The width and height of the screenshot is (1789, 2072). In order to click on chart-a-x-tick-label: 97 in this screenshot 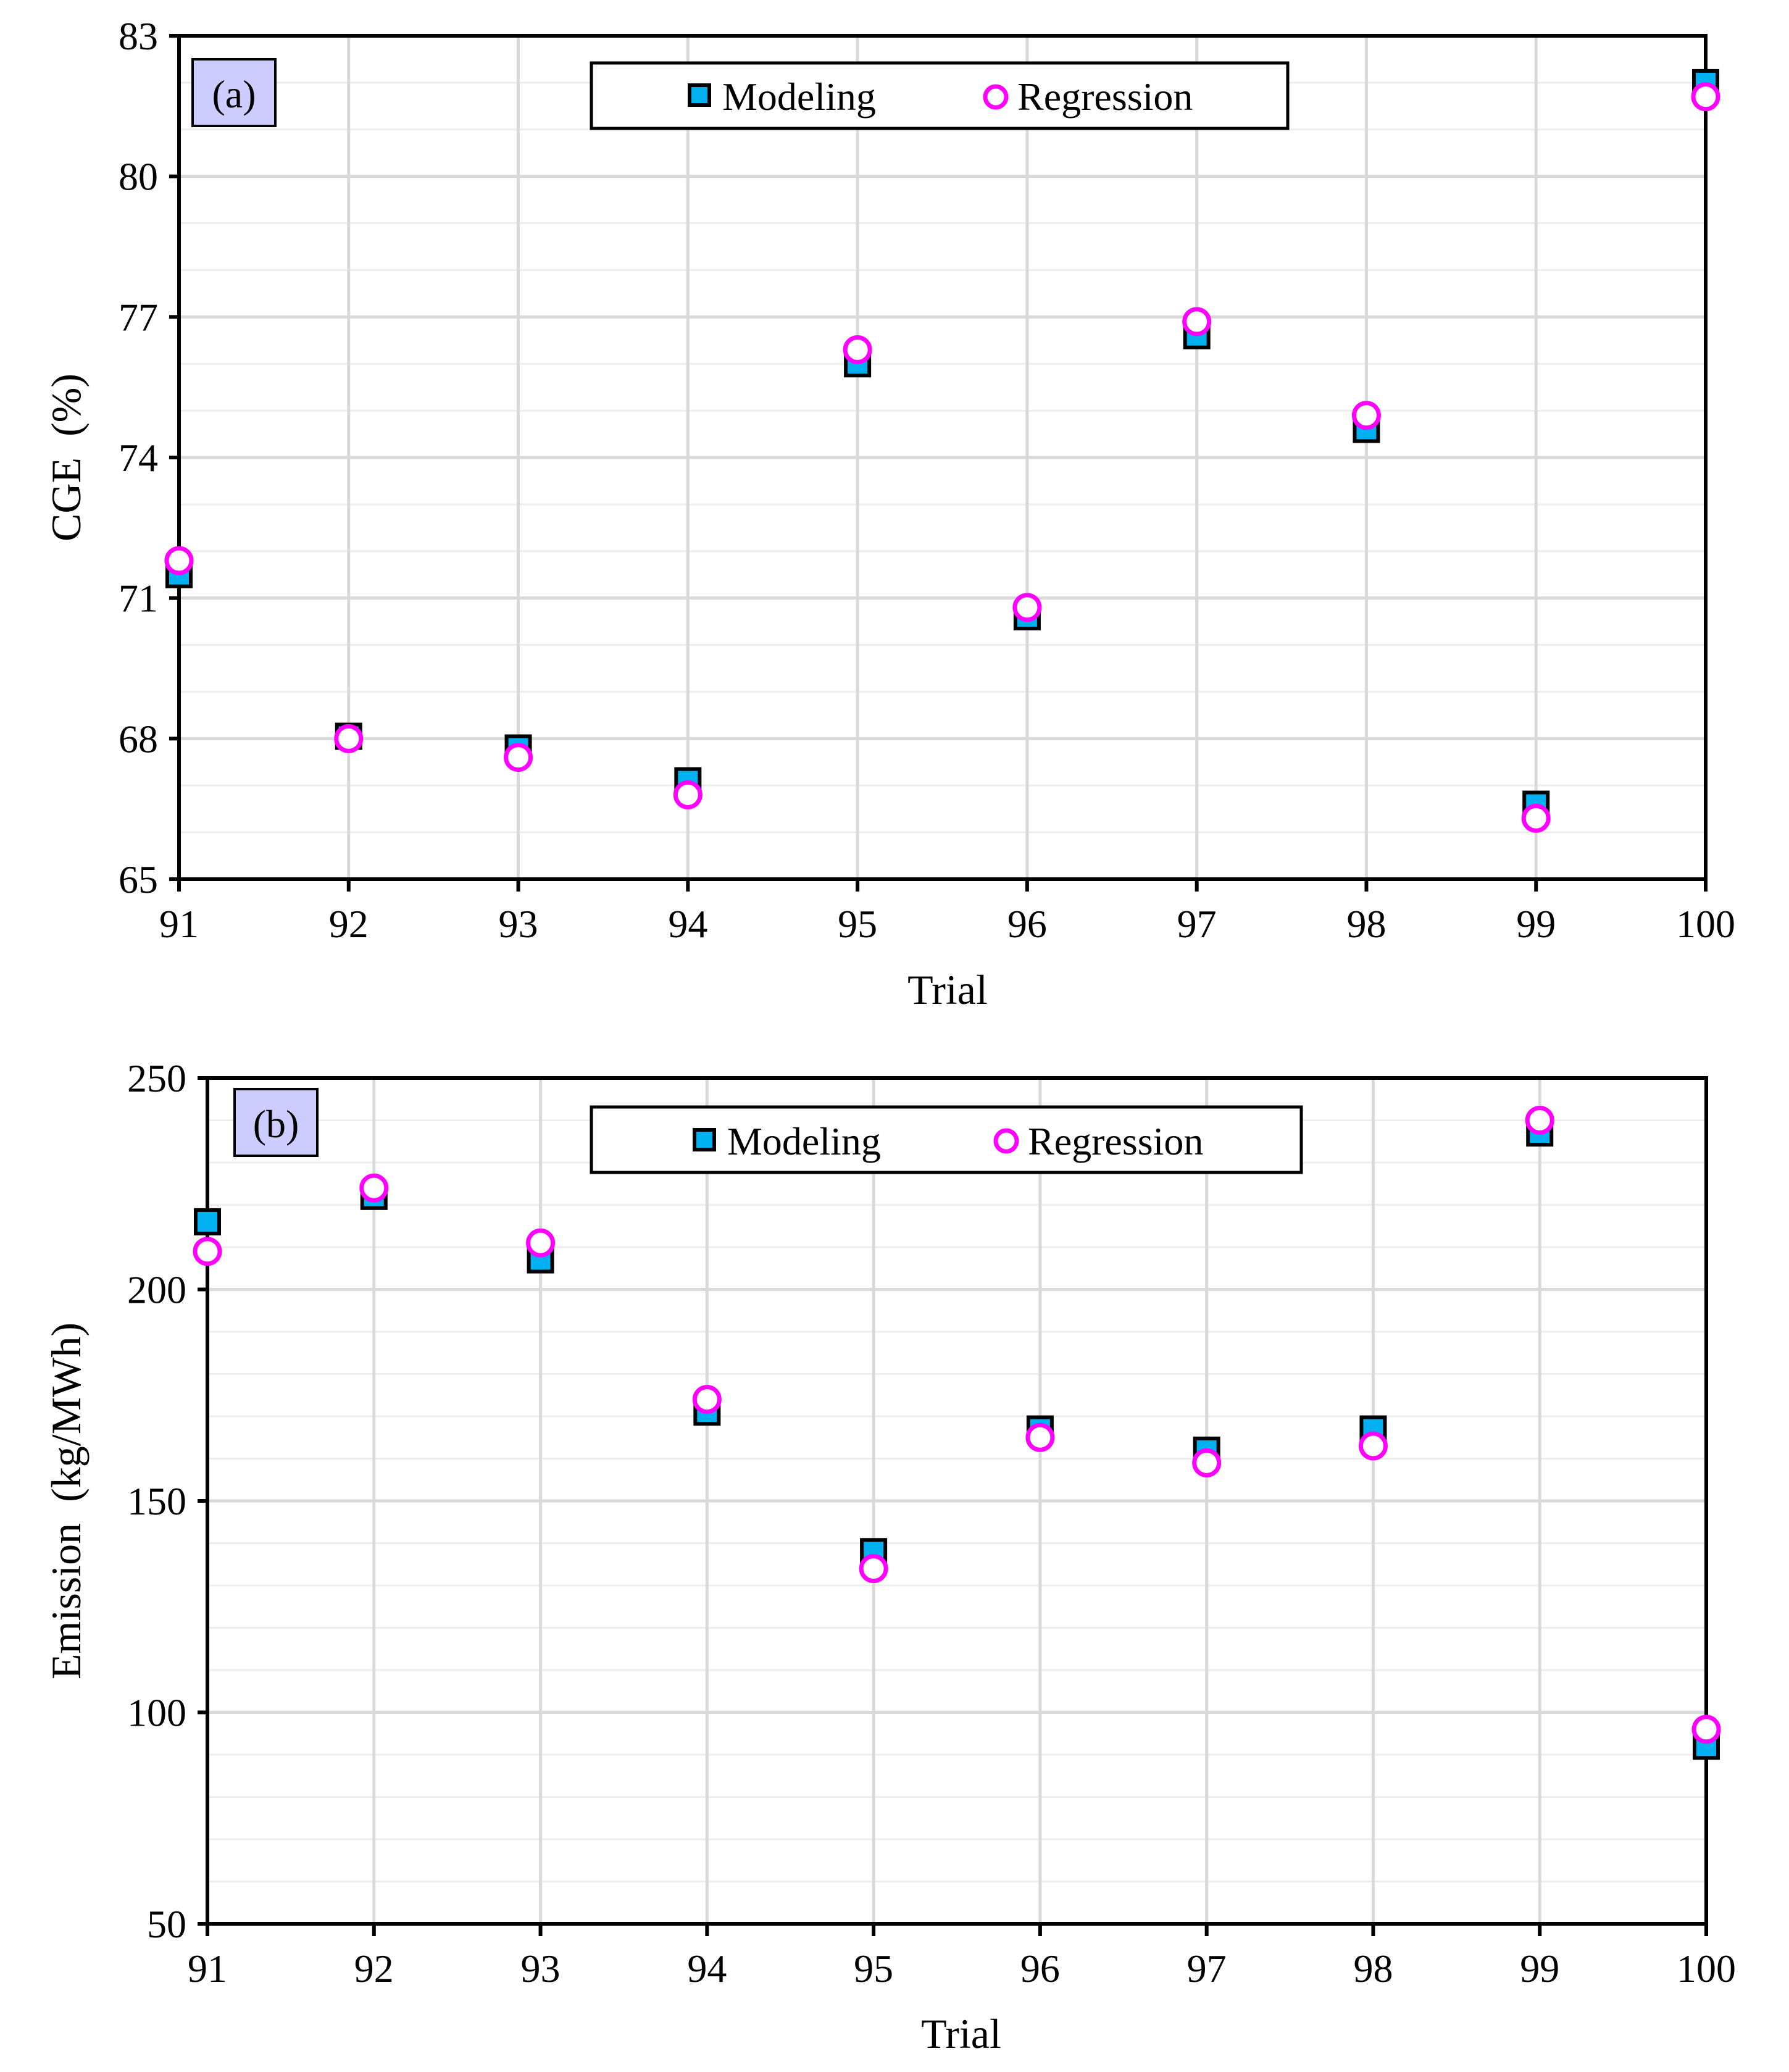, I will do `click(1197, 924)`.